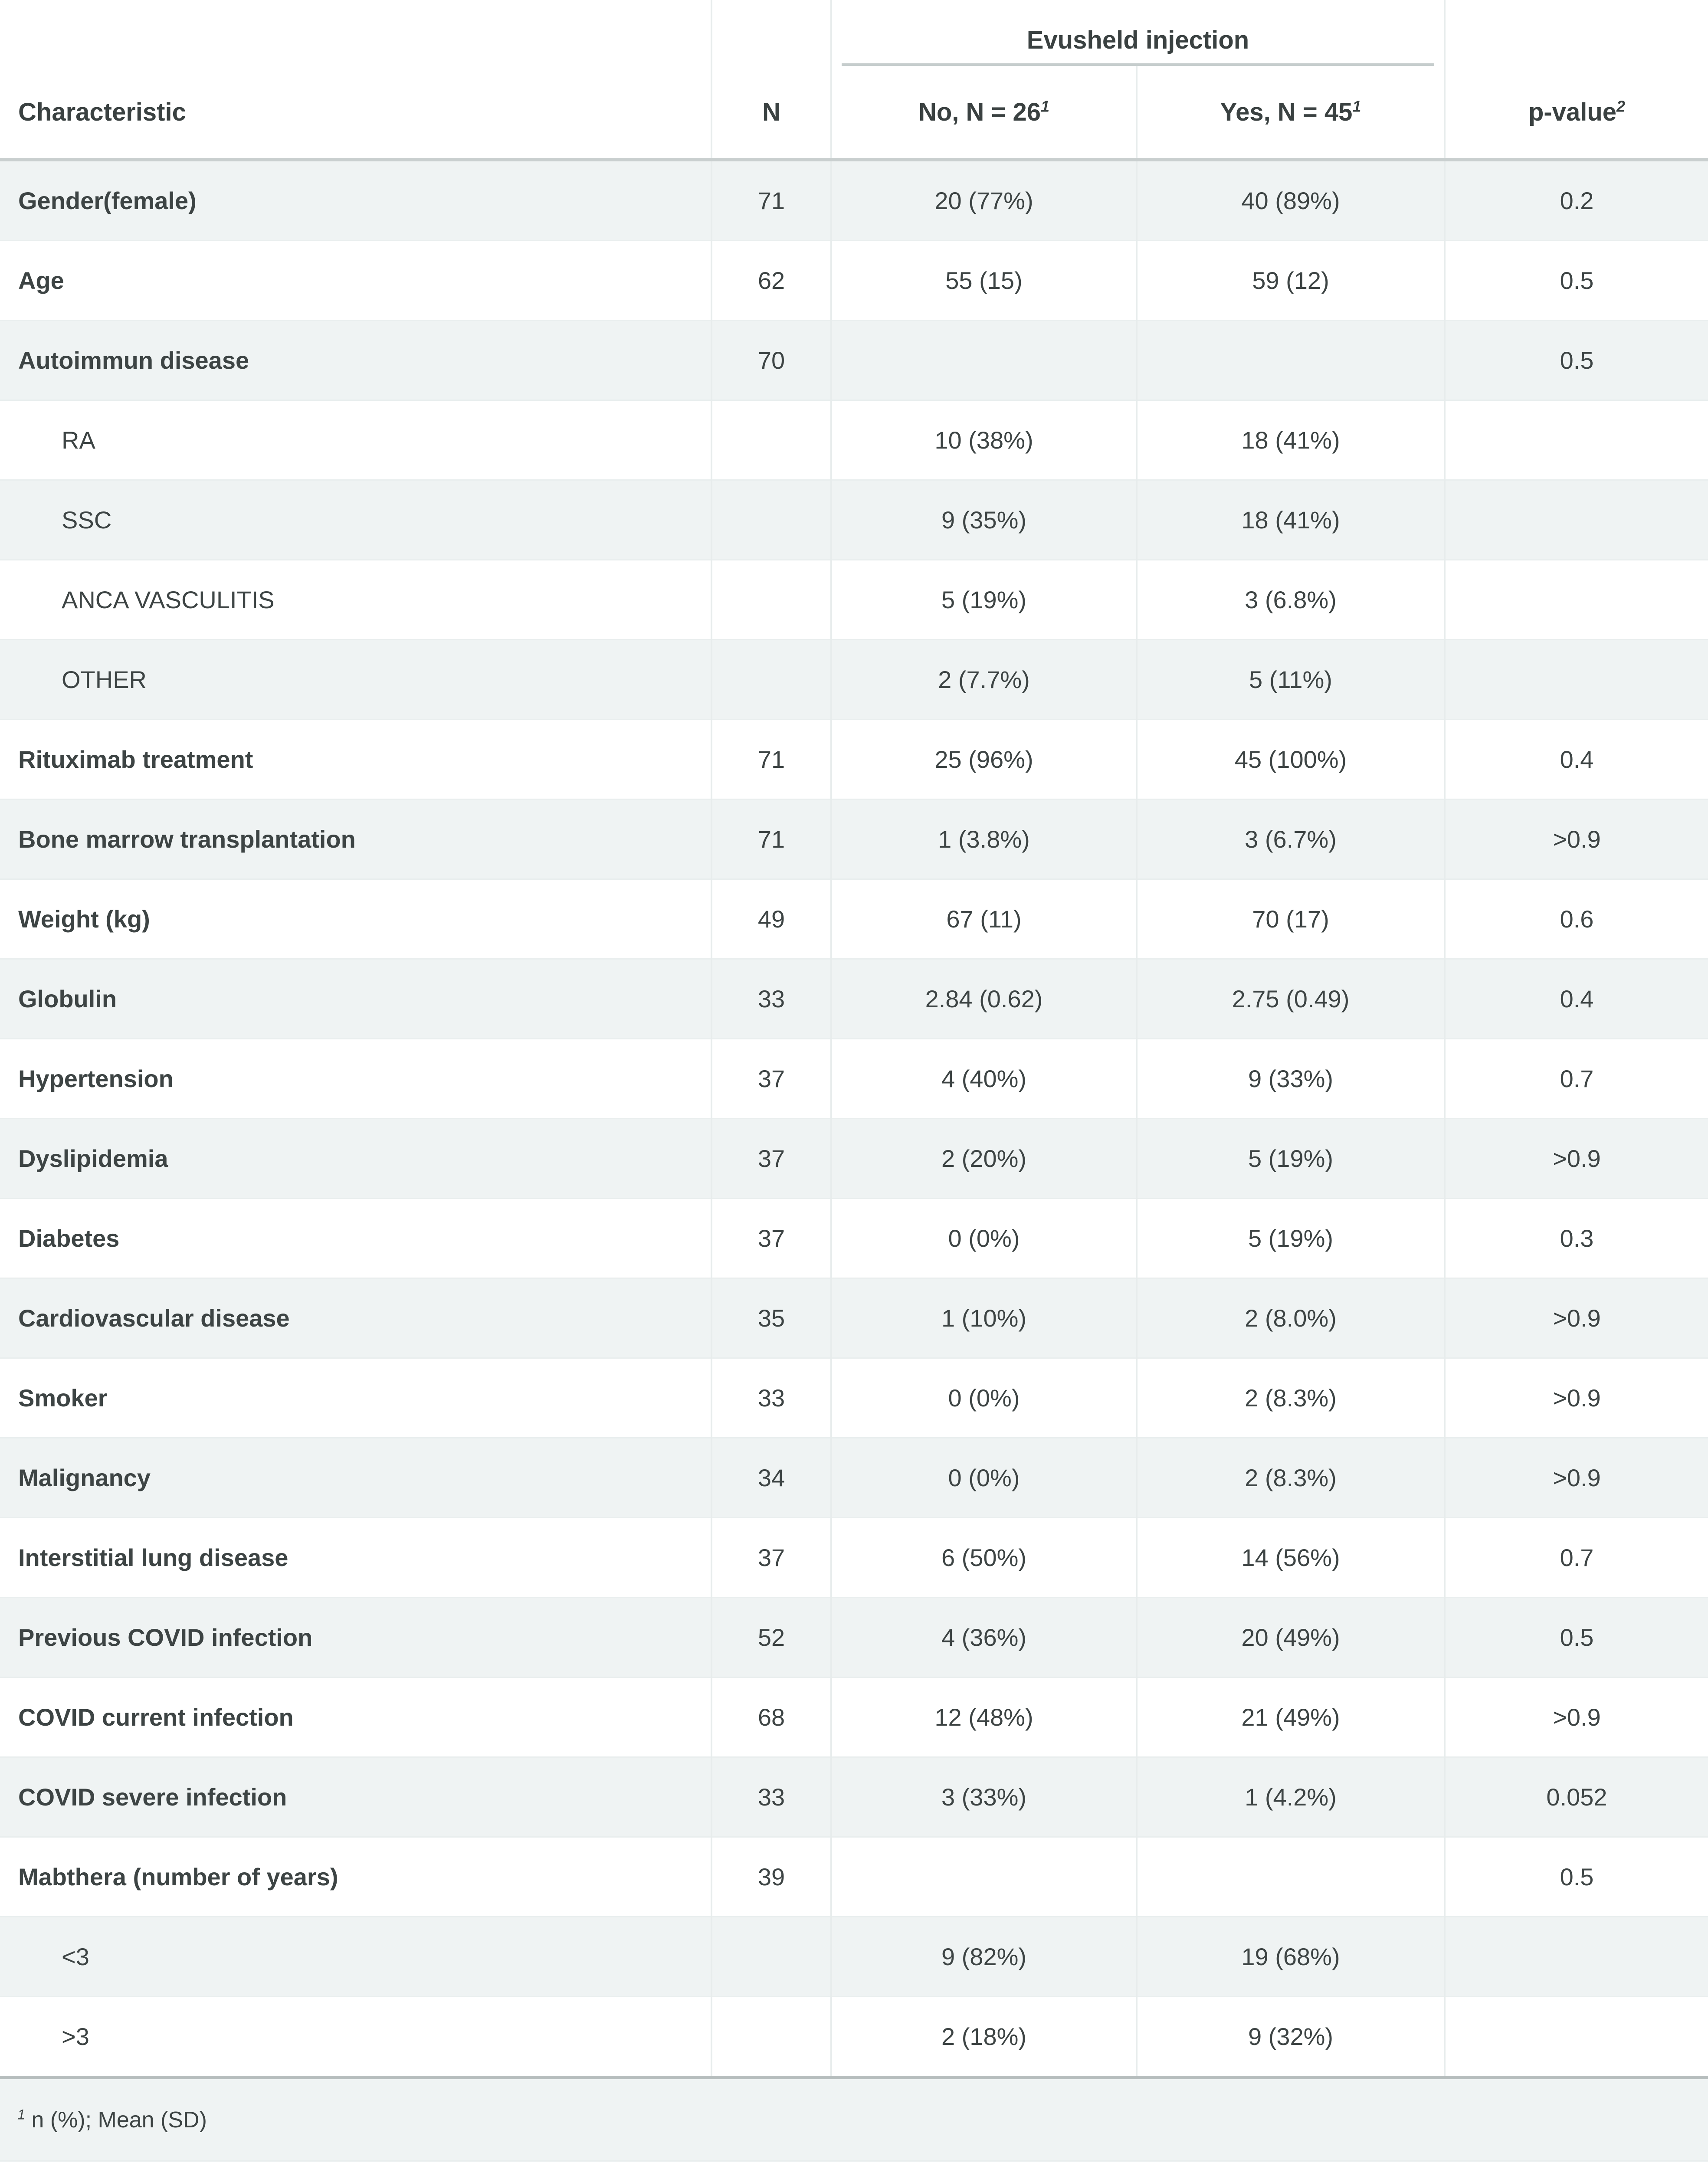 This screenshot has width=1708, height=2169. I want to click on cell-characteristic: Rituximab treatment, so click(355, 759).